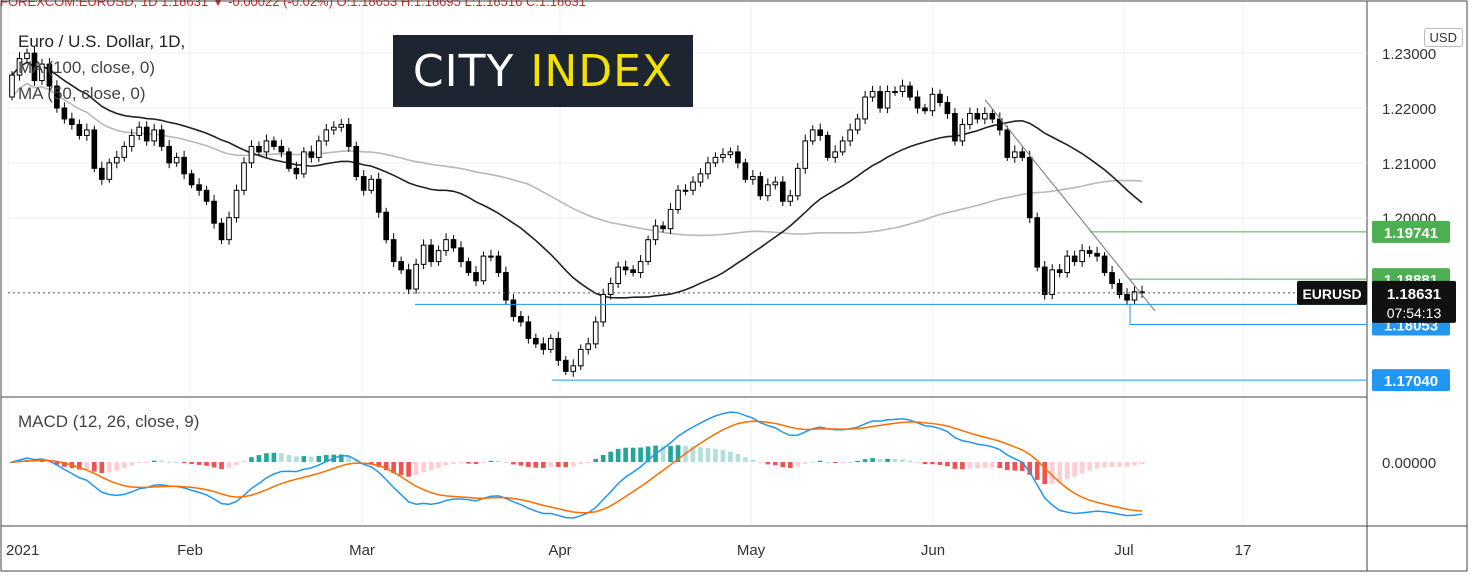 This screenshot has width=1477, height=588. I want to click on macd-line, so click(577, 465).